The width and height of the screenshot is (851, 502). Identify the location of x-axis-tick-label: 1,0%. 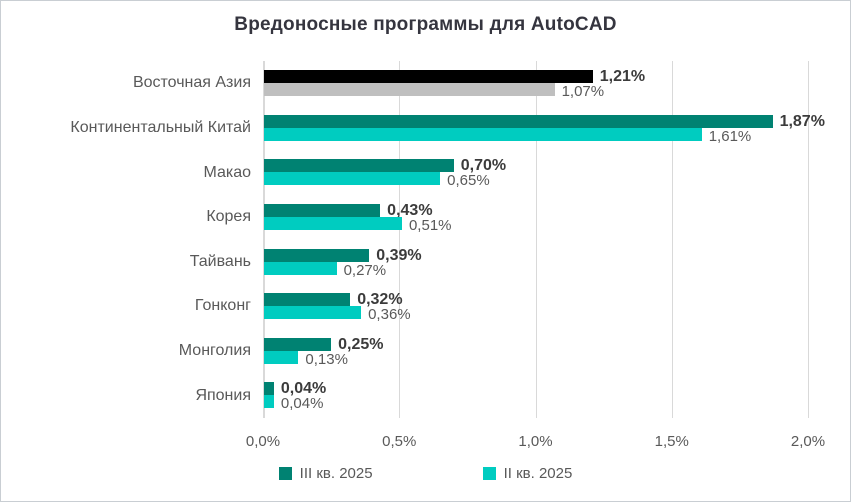
(535, 441).